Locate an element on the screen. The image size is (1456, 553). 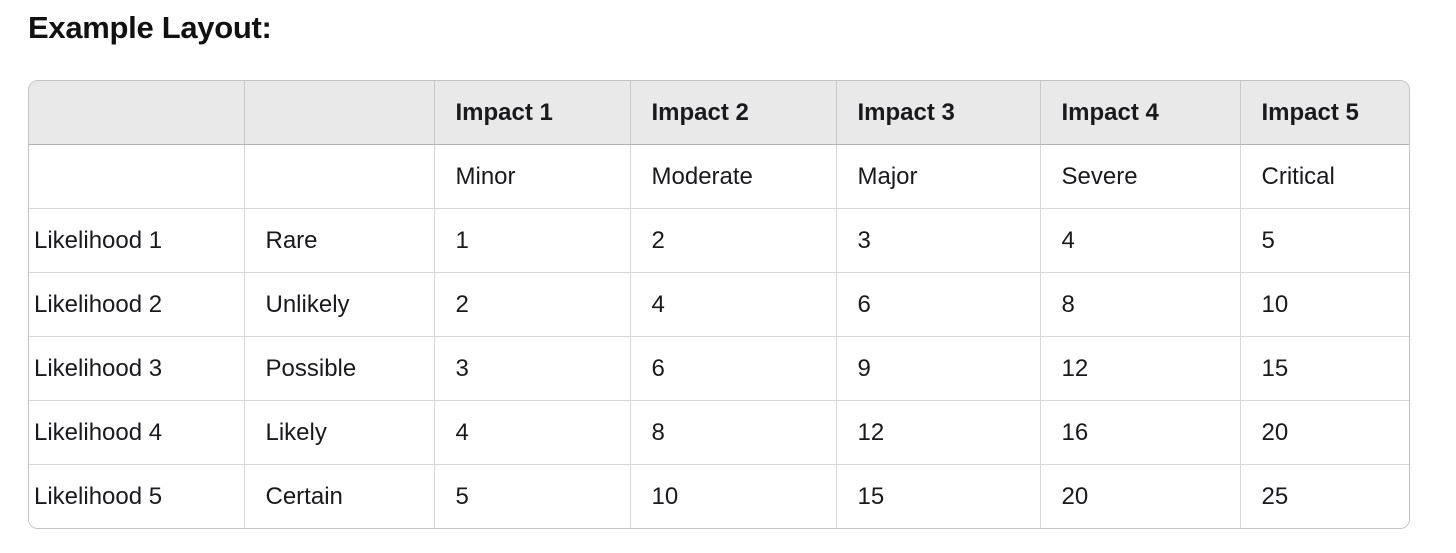
subheader-cell-minor: Minor is located at coordinates (532, 176).